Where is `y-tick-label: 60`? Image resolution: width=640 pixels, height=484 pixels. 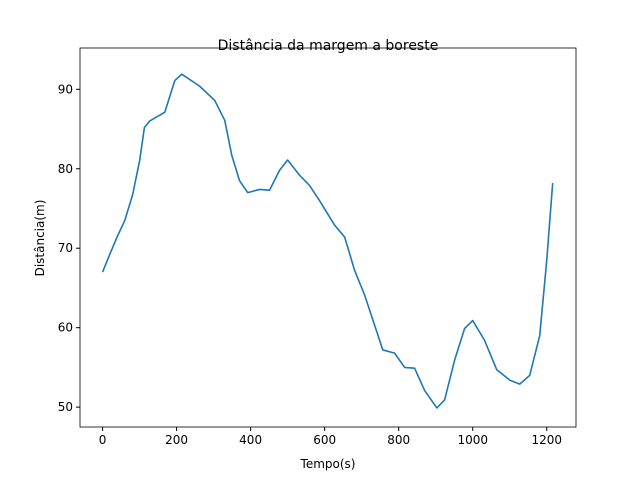 y-tick-label: 60 is located at coordinates (65, 328).